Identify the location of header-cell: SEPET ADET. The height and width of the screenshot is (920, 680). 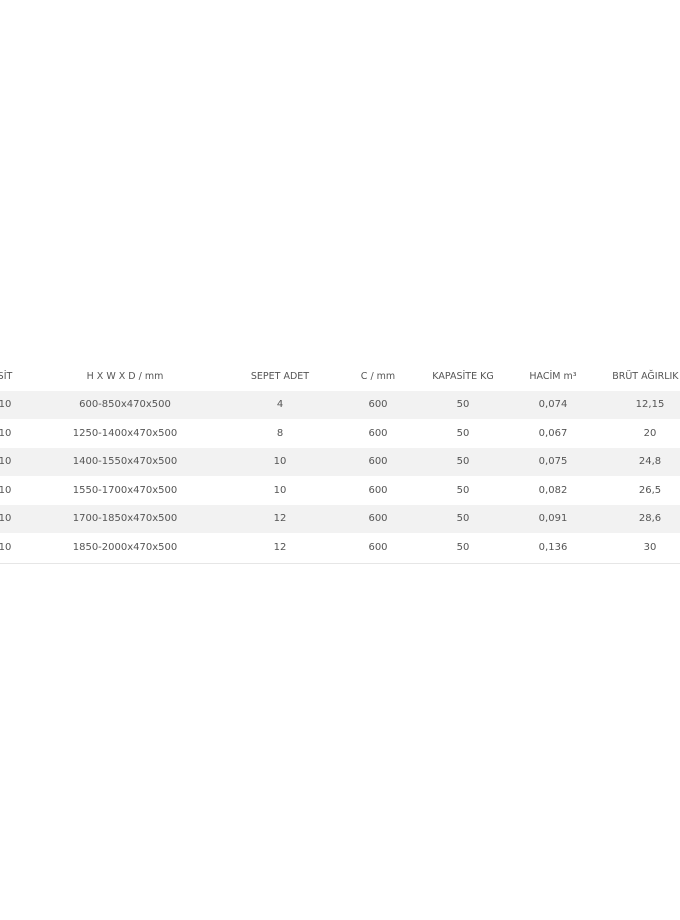
(280, 376).